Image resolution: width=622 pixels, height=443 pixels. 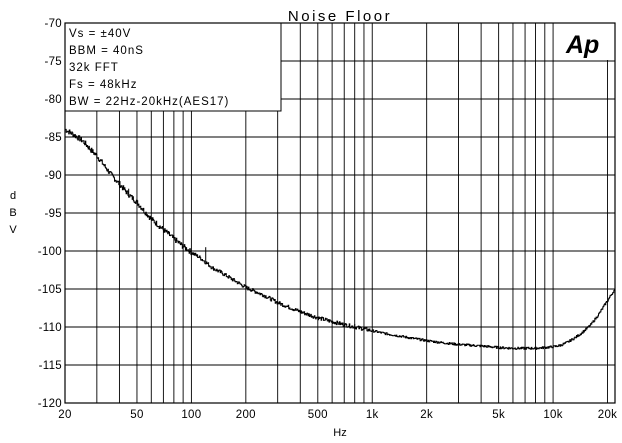 I want to click on x-tick-label: 10k, so click(x=552, y=415).